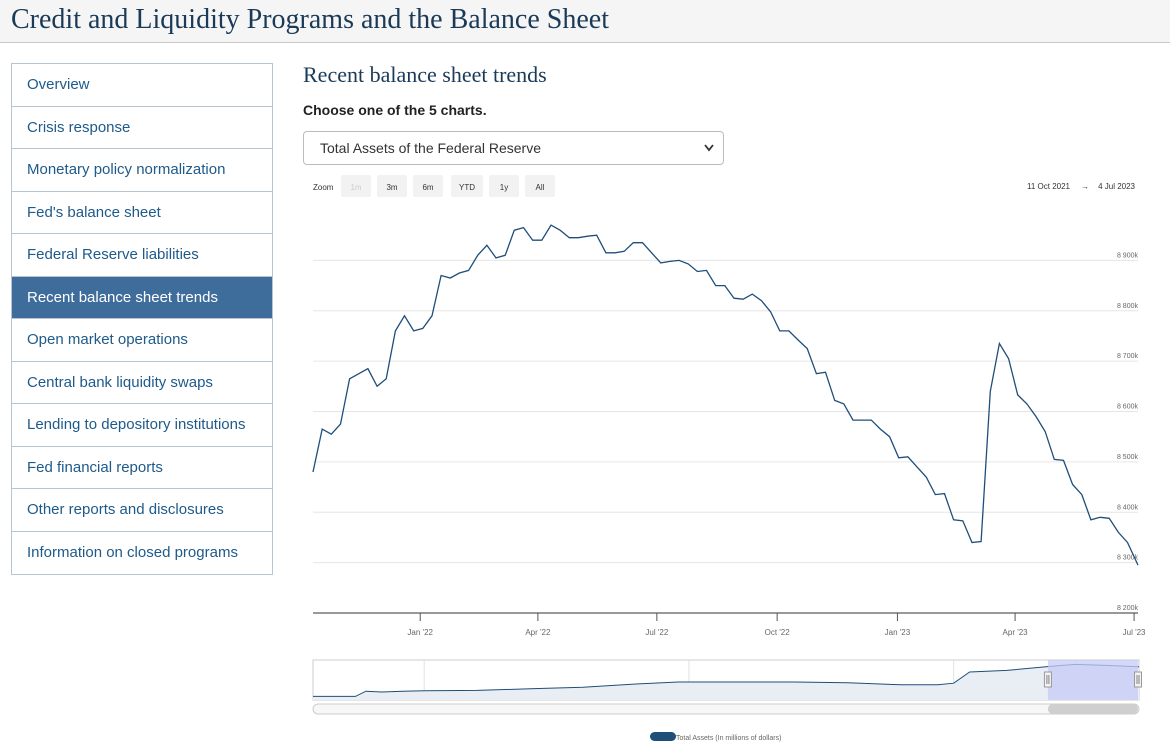 Image resolution: width=1170 pixels, height=744 pixels. I want to click on navigator-scrollbar-track, so click(726, 709).